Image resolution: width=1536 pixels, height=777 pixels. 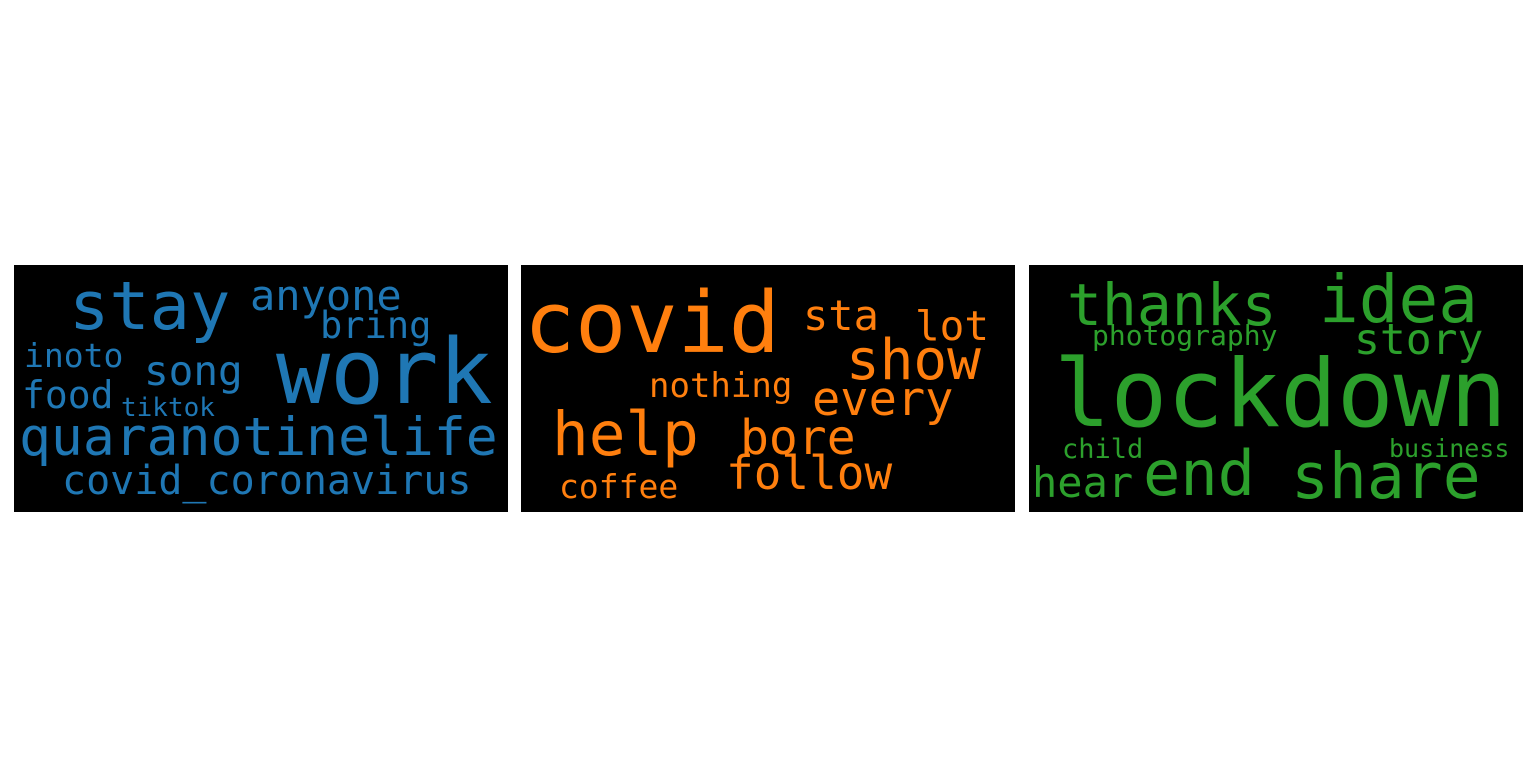 What do you see at coordinates (74, 355) in the screenshot?
I see `cloud-word: inoto` at bounding box center [74, 355].